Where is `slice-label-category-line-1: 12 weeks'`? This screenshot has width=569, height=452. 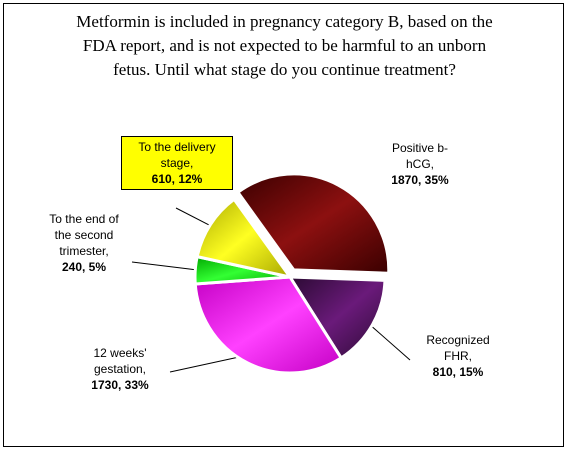
slice-label-category-line-1: 12 weeks' is located at coordinates (120, 353).